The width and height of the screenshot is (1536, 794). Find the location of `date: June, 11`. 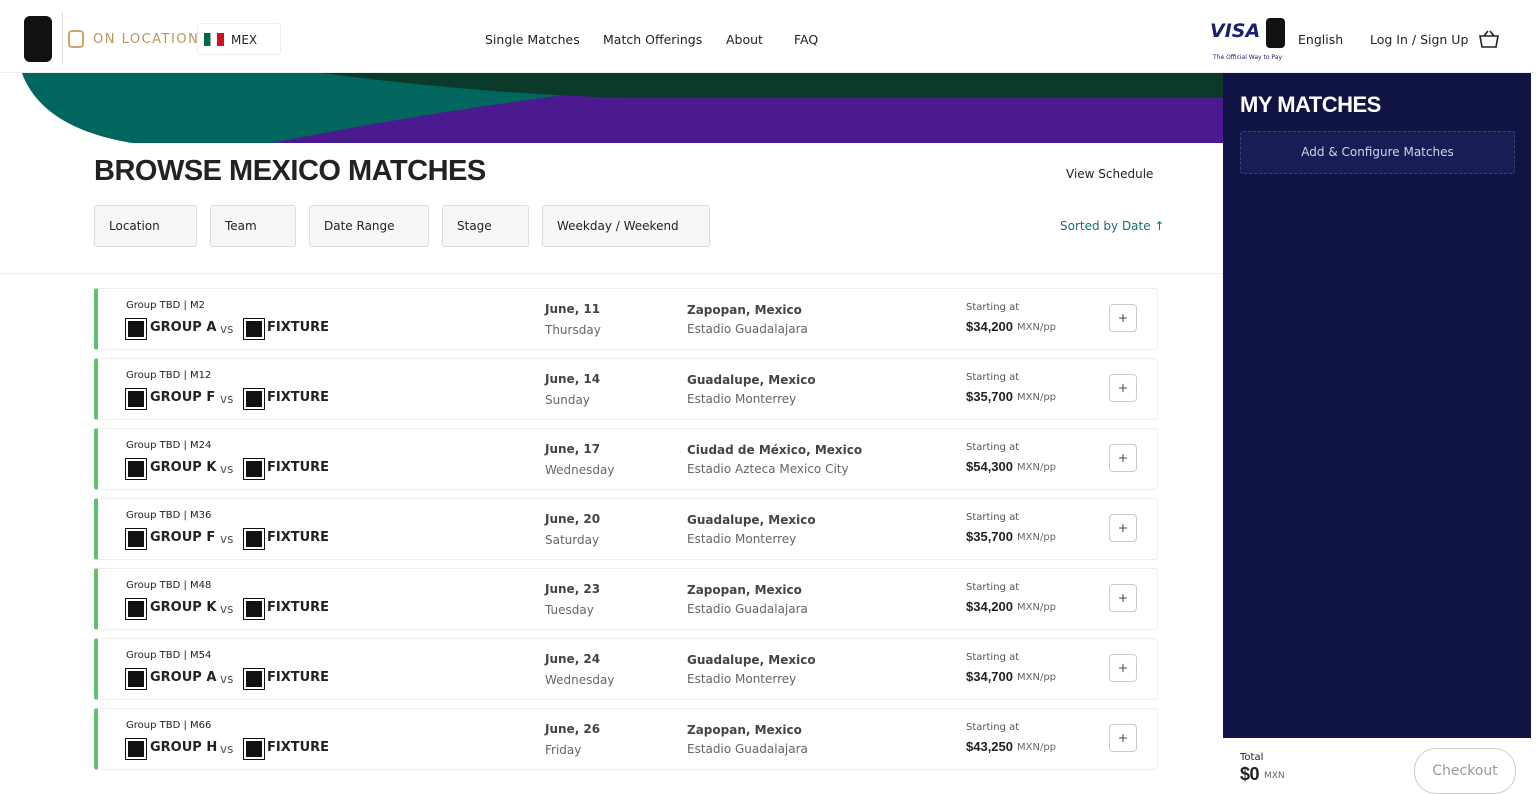

date: June, 11 is located at coordinates (573, 309).